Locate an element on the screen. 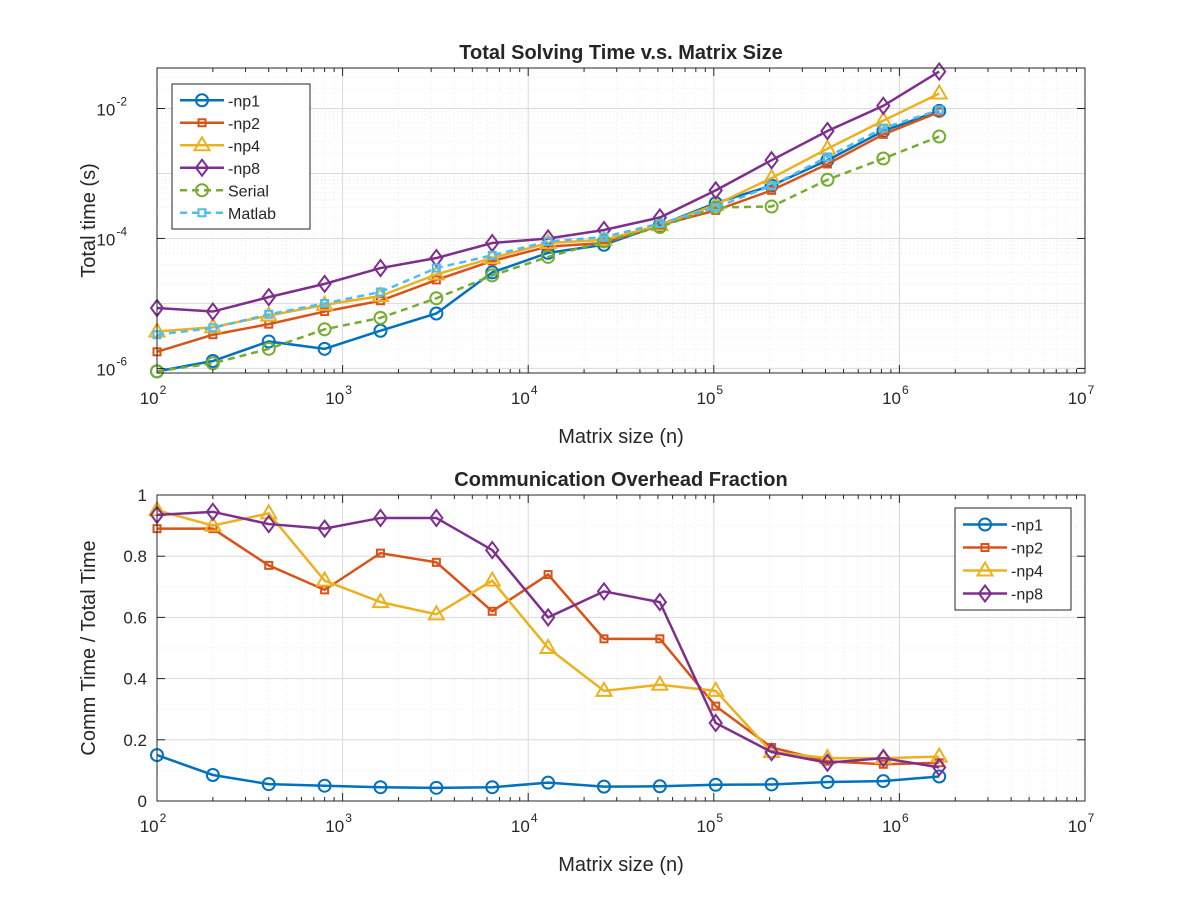 The width and height of the screenshot is (1200, 900). y-tick-label: 0.6 is located at coordinates (135, 617).